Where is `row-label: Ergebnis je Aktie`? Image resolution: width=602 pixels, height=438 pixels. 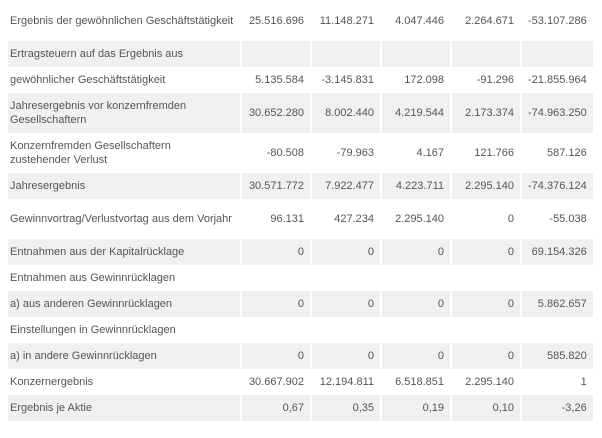 row-label: Ergebnis je Aktie is located at coordinates (124, 408).